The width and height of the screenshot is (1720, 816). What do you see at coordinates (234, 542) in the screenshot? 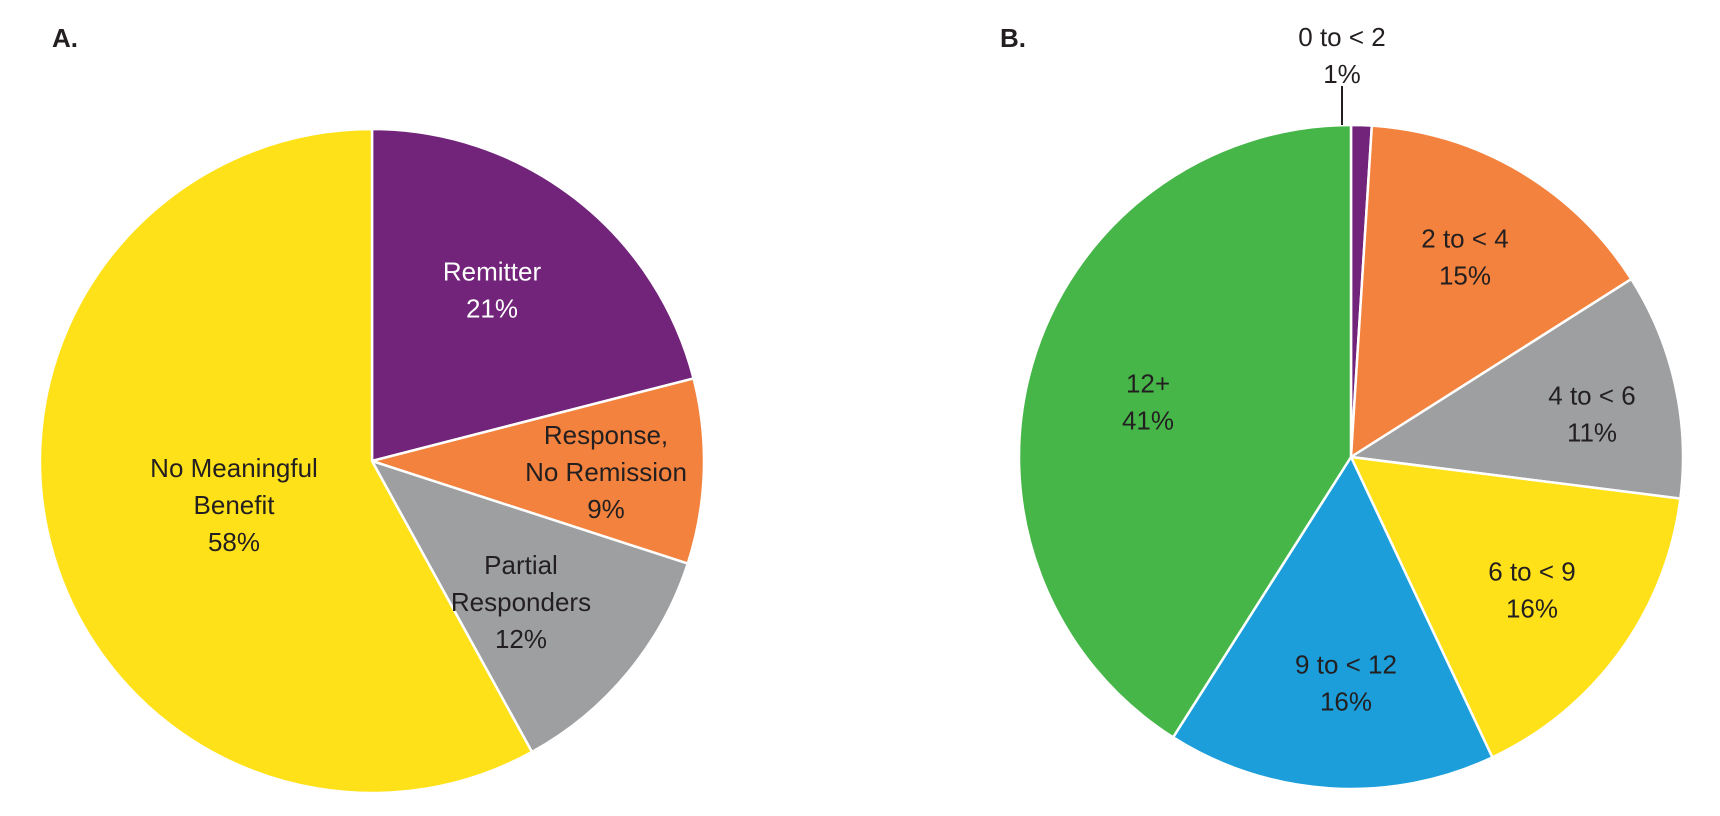
I see `slice-percent-label: 58%` at bounding box center [234, 542].